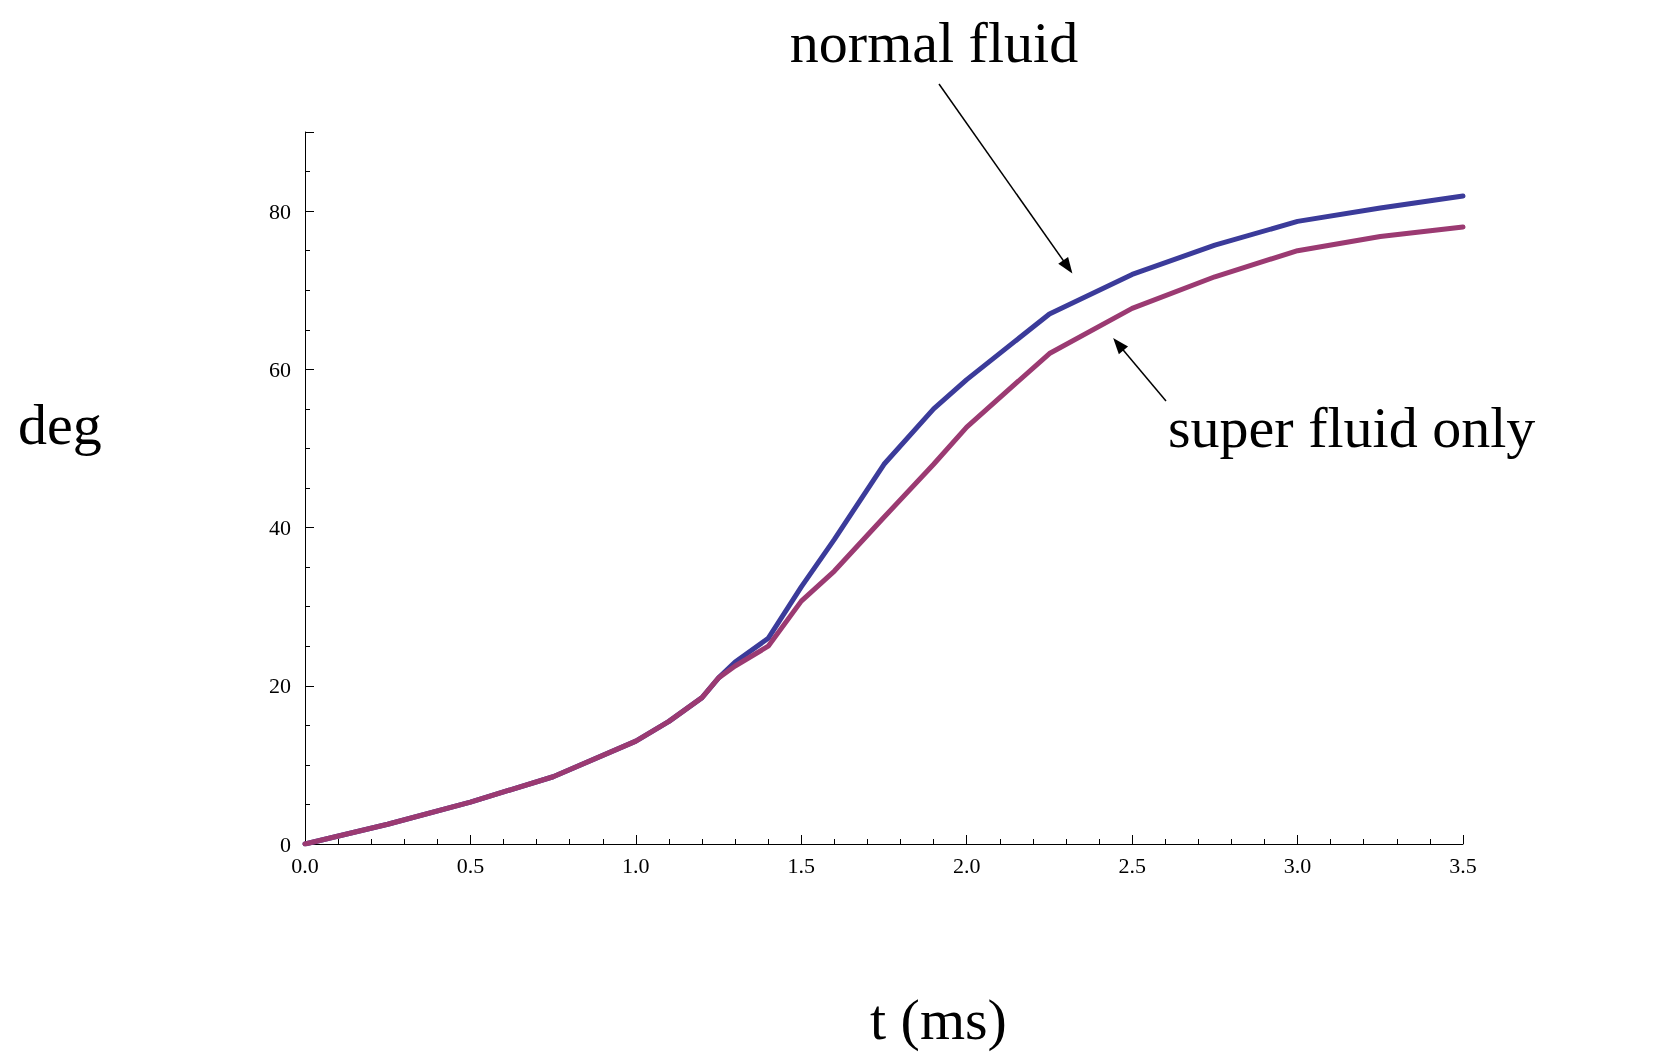  I want to click on y-axis-title: deg, so click(60, 424).